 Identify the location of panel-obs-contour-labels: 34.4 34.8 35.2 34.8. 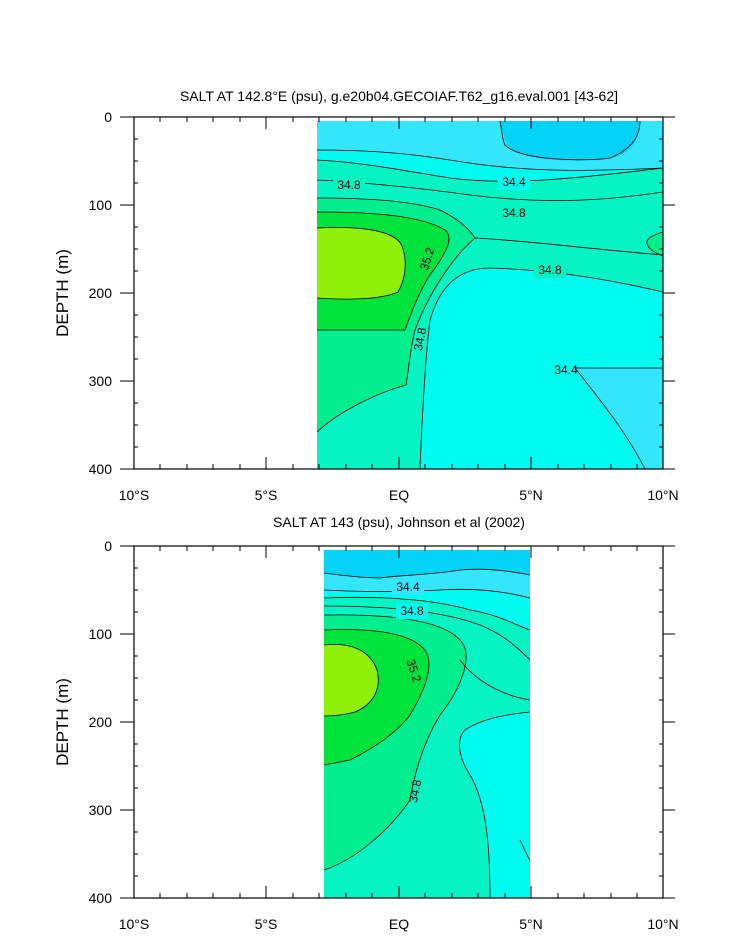
(410, 691).